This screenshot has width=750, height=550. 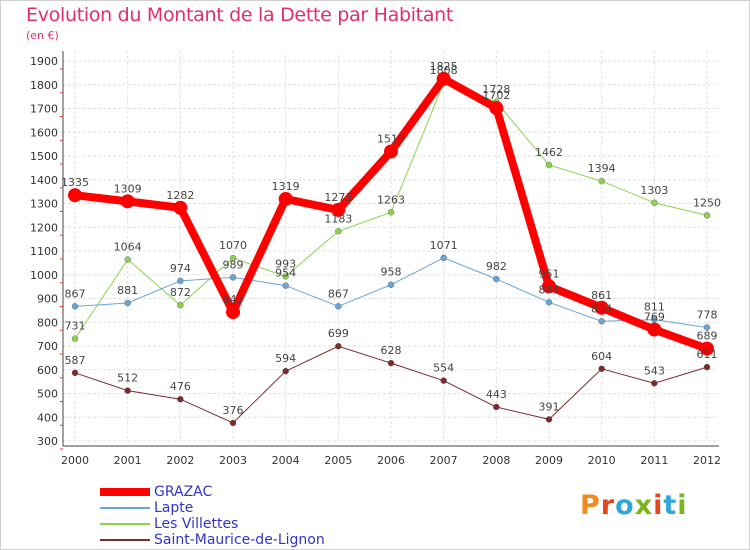 I want to click on x-tick-label: 2004, so click(x=286, y=460).